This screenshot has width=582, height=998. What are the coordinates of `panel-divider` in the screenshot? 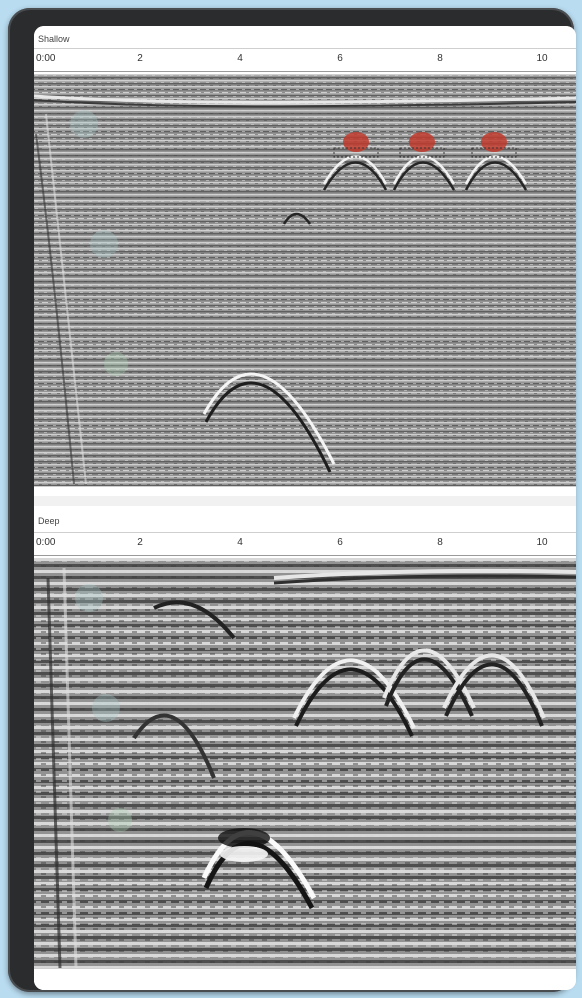 It's located at (305, 501).